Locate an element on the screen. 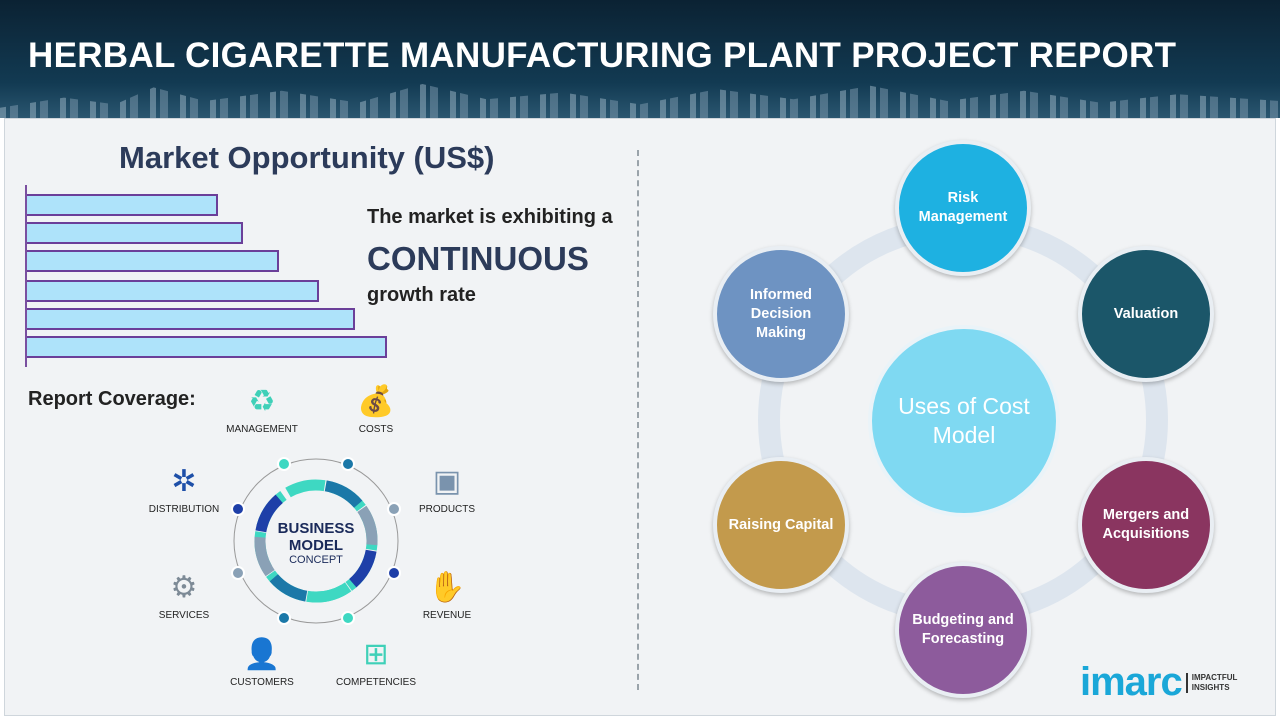 Image resolution: width=1280 pixels, height=720 pixels. node-budgeting-forecasting: Budgeting and Forecasting is located at coordinates (963, 630).